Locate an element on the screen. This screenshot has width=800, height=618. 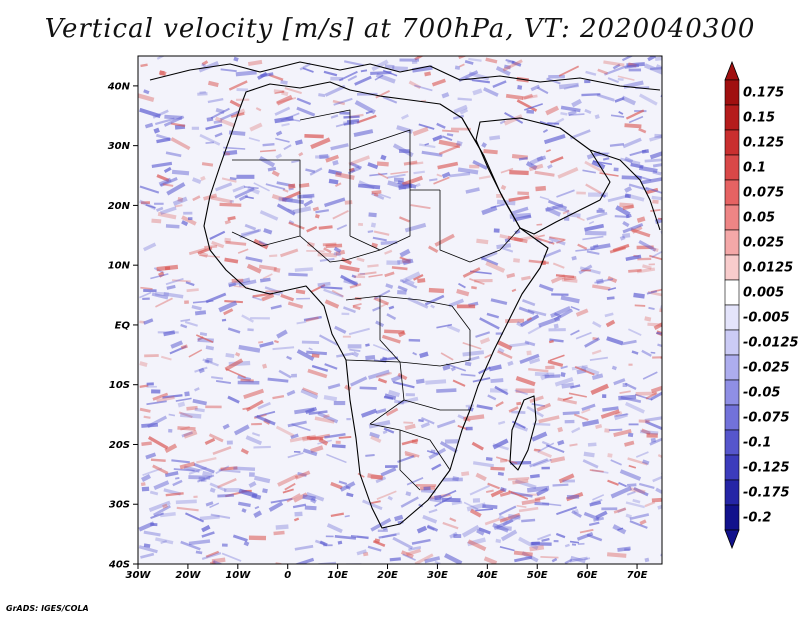
colorbar-label: 0.025 is located at coordinates (763, 243).